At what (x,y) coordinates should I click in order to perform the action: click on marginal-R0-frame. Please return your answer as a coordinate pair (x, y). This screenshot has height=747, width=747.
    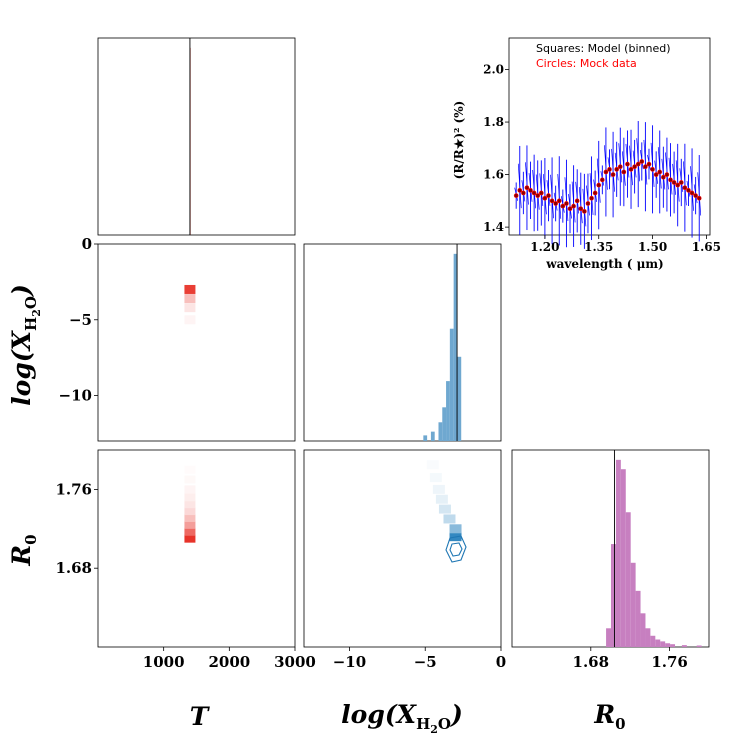
    Looking at the image, I should click on (610, 548).